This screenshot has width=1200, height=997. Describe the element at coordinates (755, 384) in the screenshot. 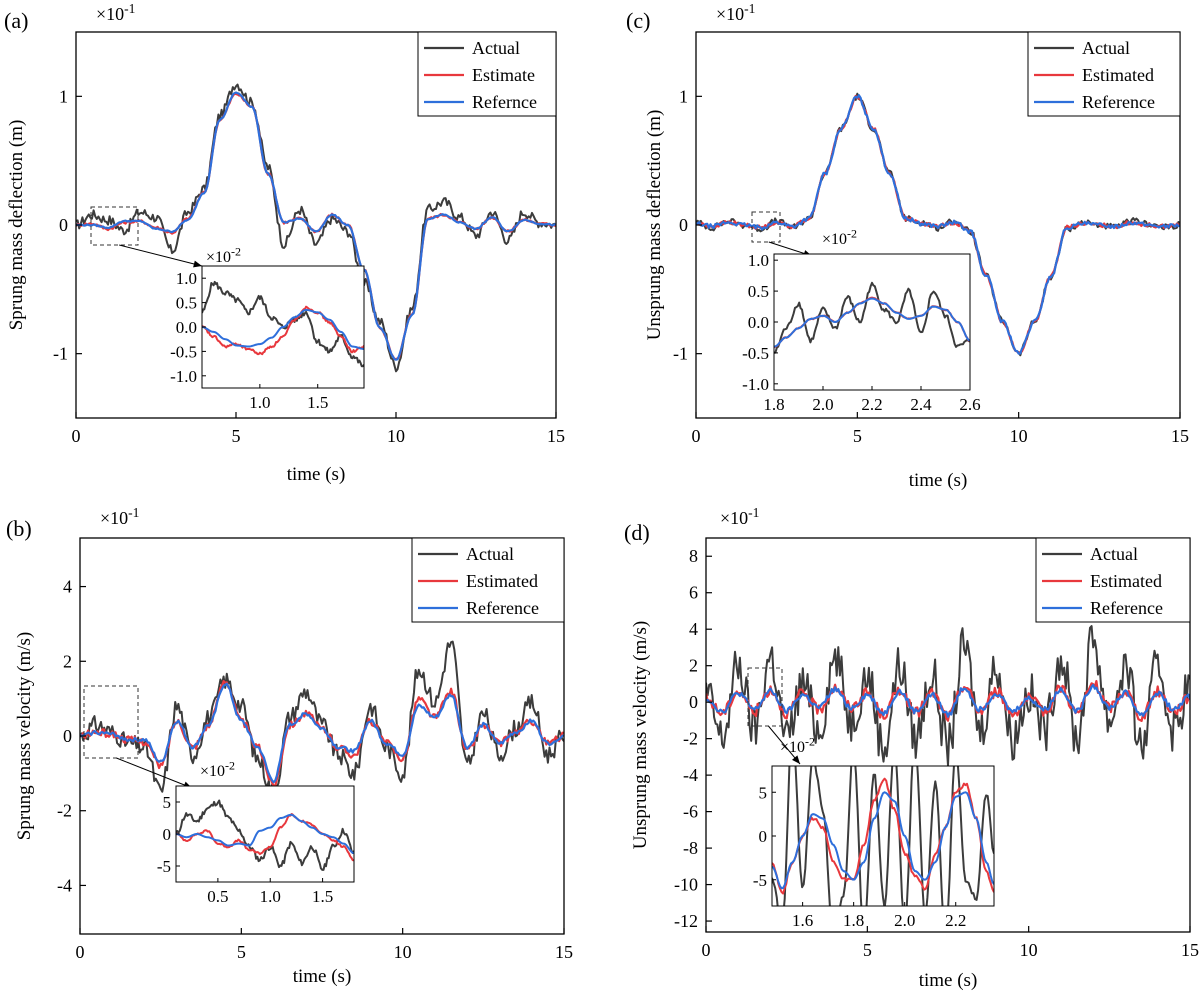

I see `inset-y-tick-label: -1.0` at that location.